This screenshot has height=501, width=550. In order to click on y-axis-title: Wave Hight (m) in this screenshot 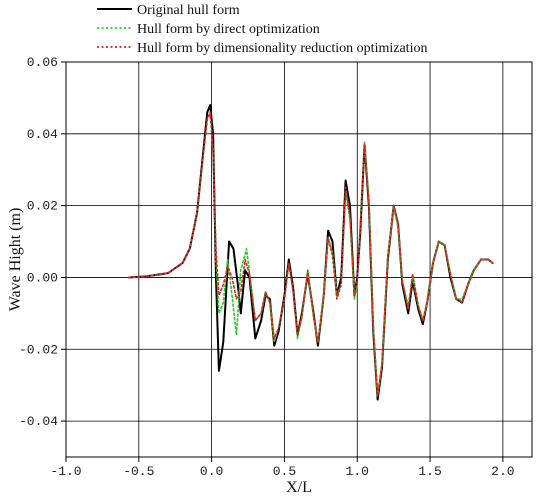, I will do `click(15, 260)`.